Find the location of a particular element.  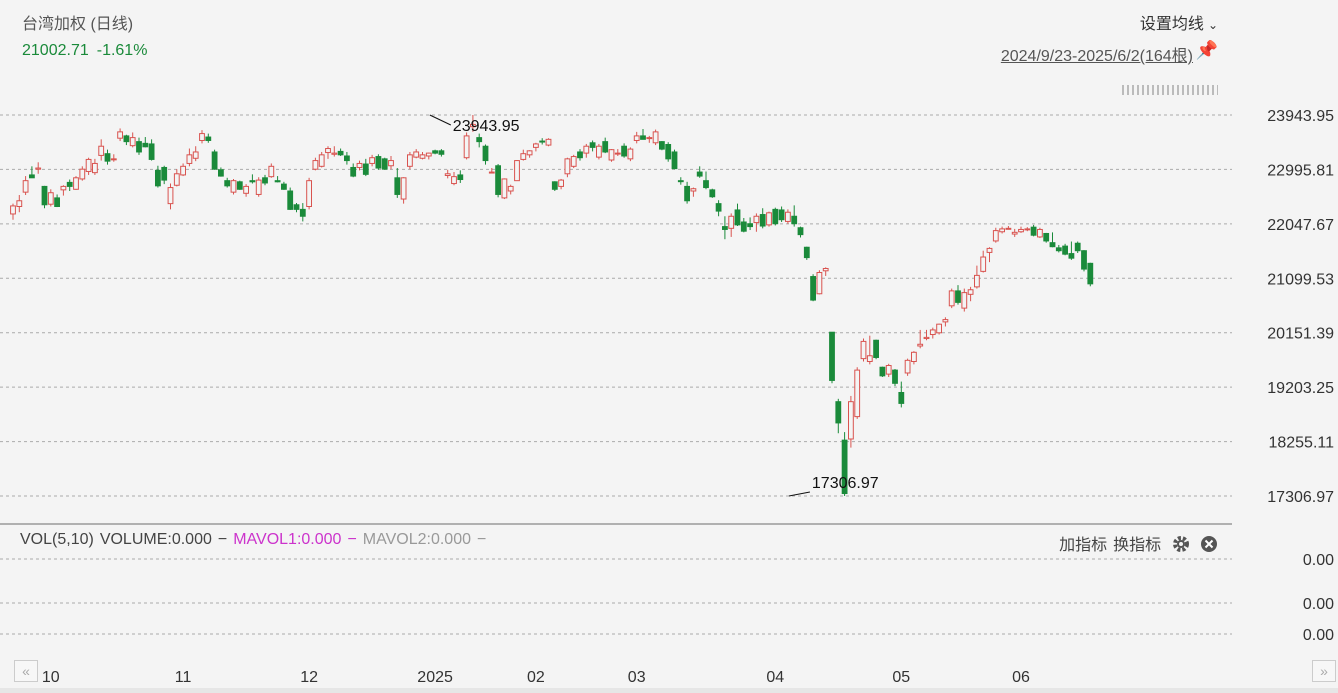

pin-icon: 📌 is located at coordinates (1206, 50).